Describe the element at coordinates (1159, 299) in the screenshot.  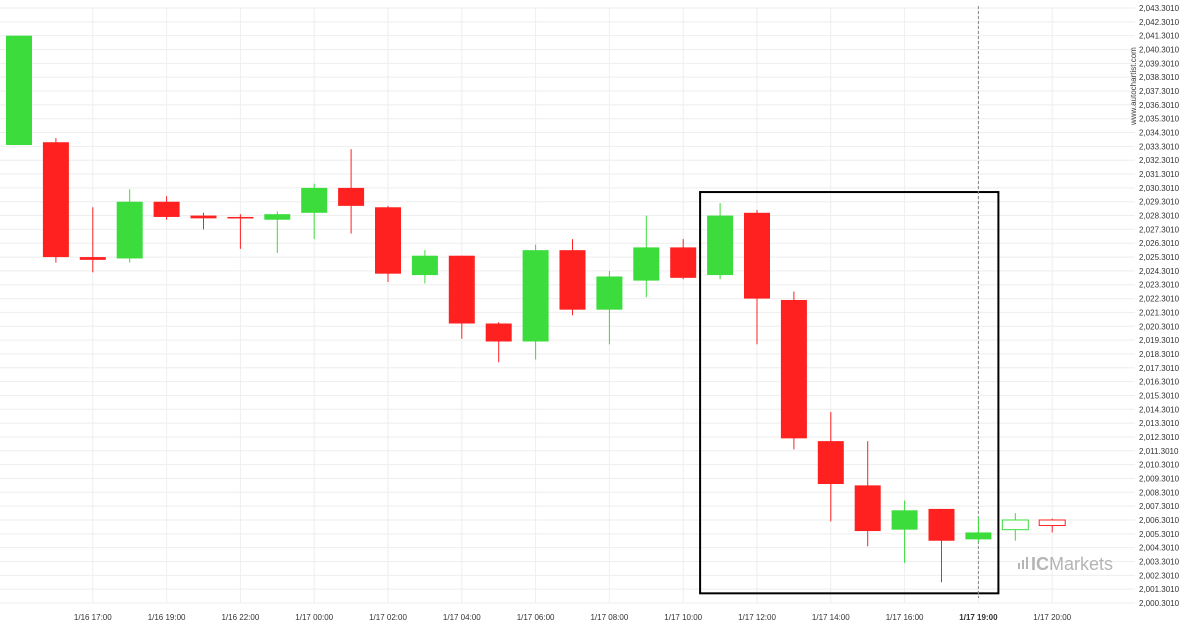
I see `y-tick-label: 2,022.3010` at that location.